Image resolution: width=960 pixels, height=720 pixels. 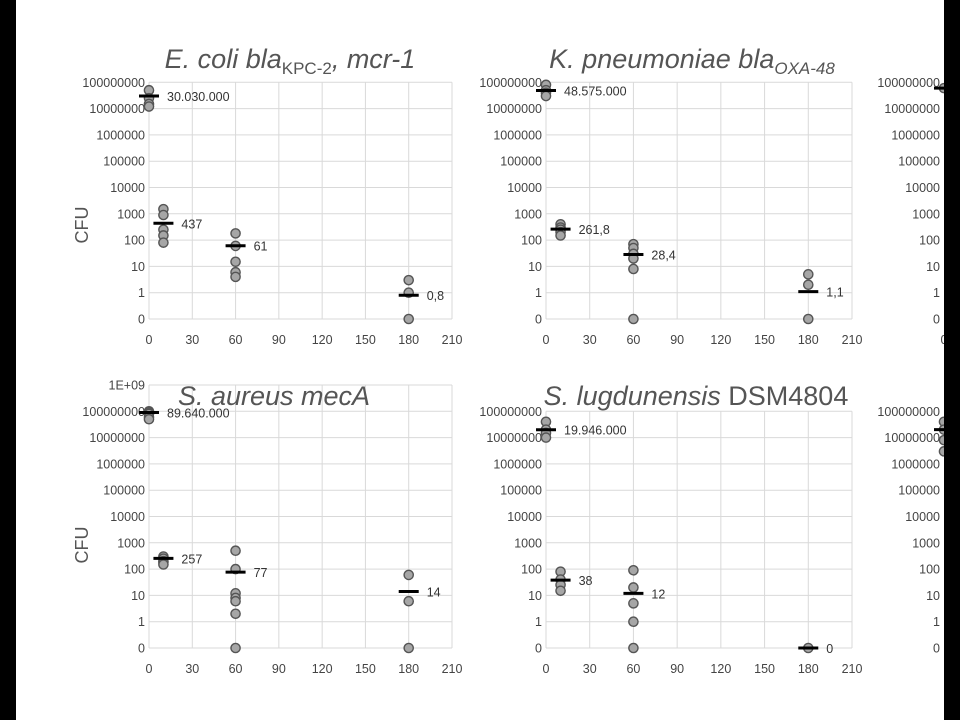 I want to click on title-part: KPC-2, so click(x=307, y=68).